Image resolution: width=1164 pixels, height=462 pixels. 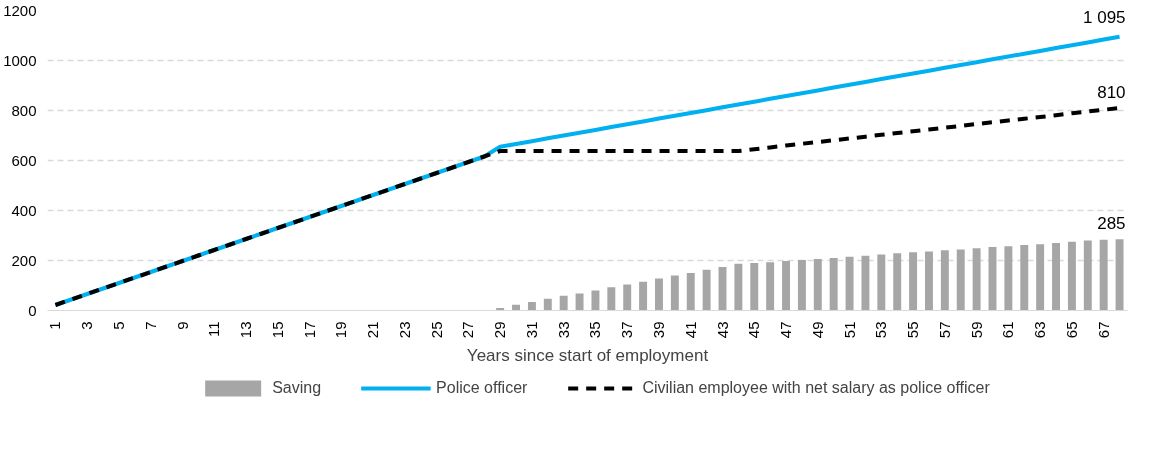 I want to click on x-tick-label: 1, so click(x=55, y=325).